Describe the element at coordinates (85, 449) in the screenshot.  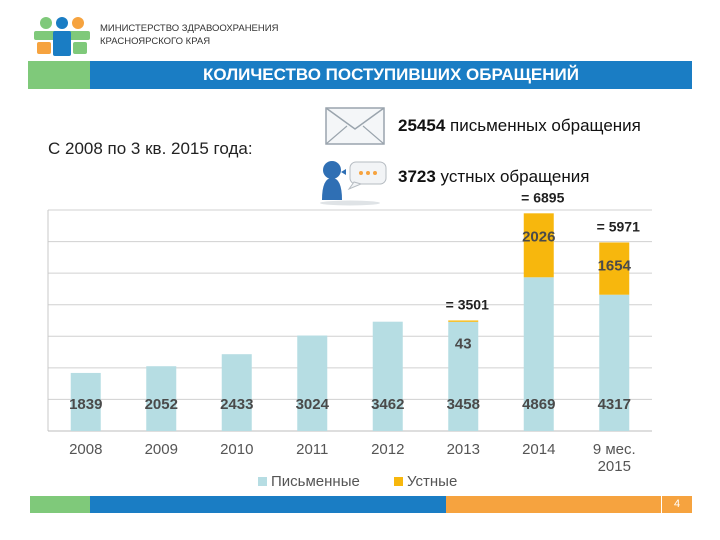
I see `x-tick-label: 2008` at that location.